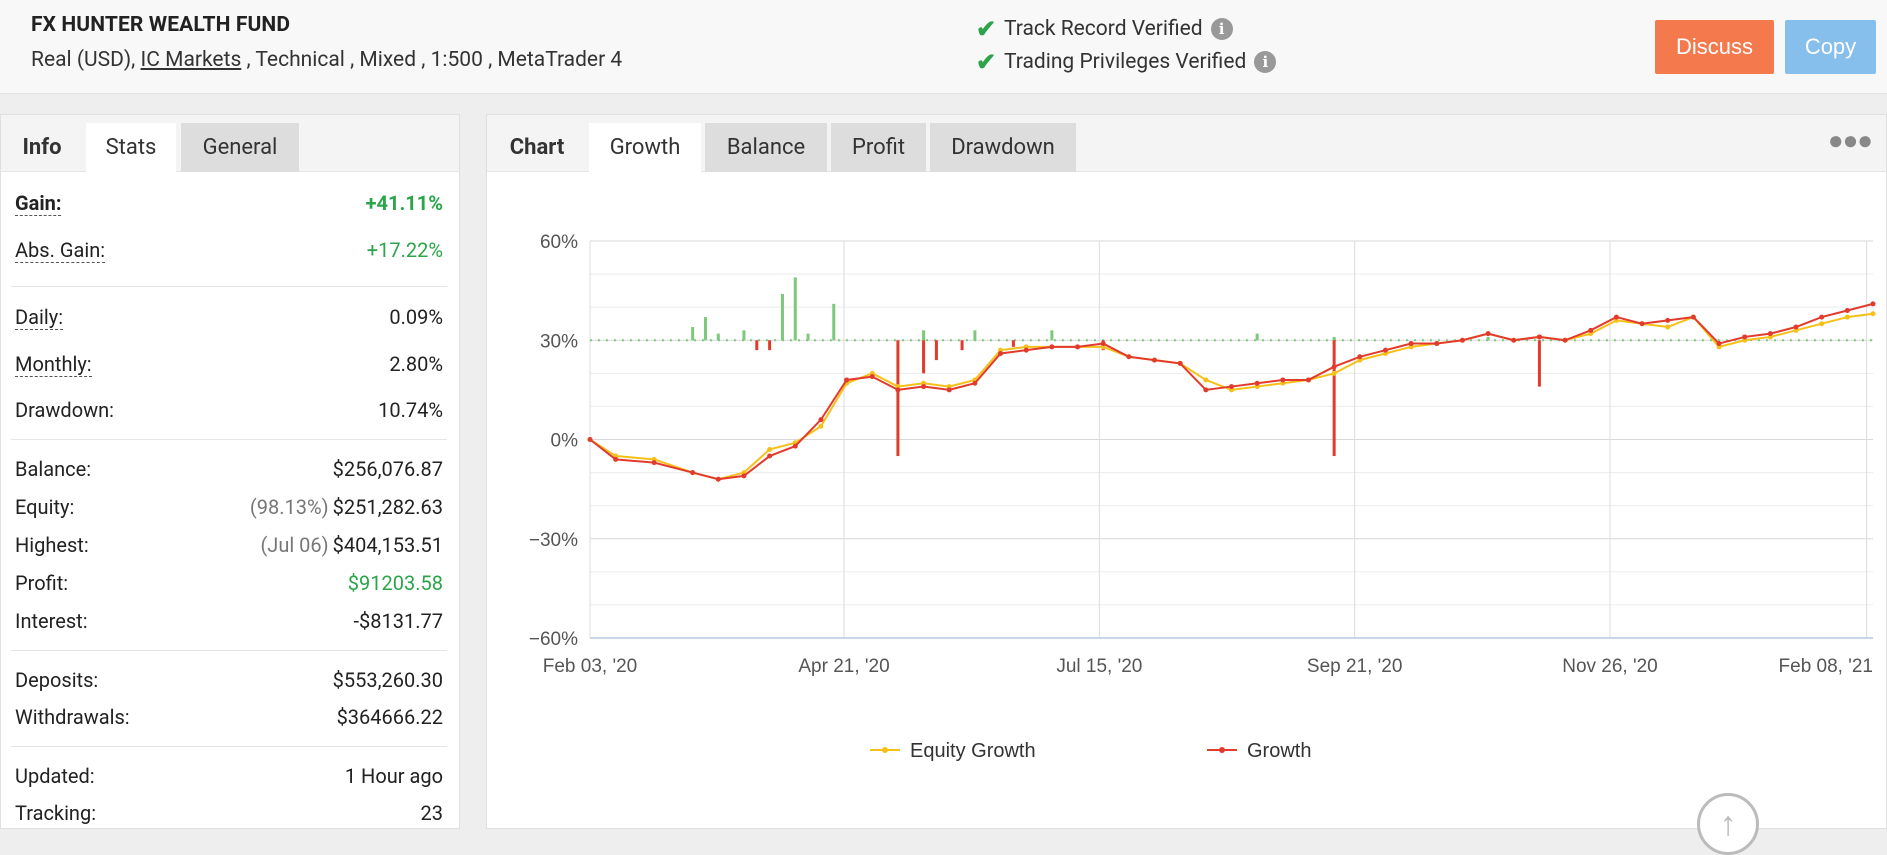  I want to click on checkmark-icon: ✔, so click(986, 29).